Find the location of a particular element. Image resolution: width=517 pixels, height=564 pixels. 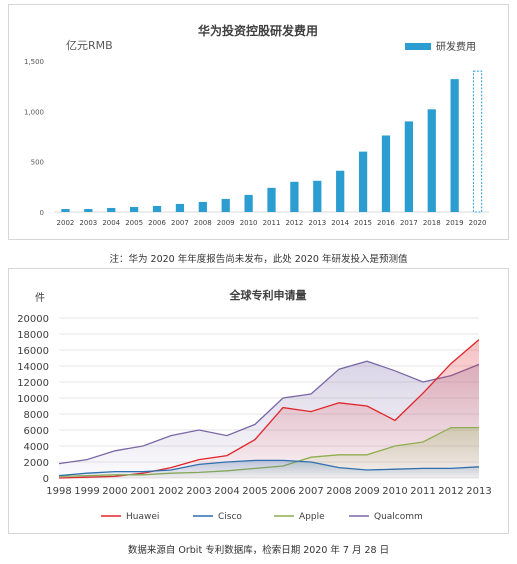

area-apple is located at coordinates (269, 452).